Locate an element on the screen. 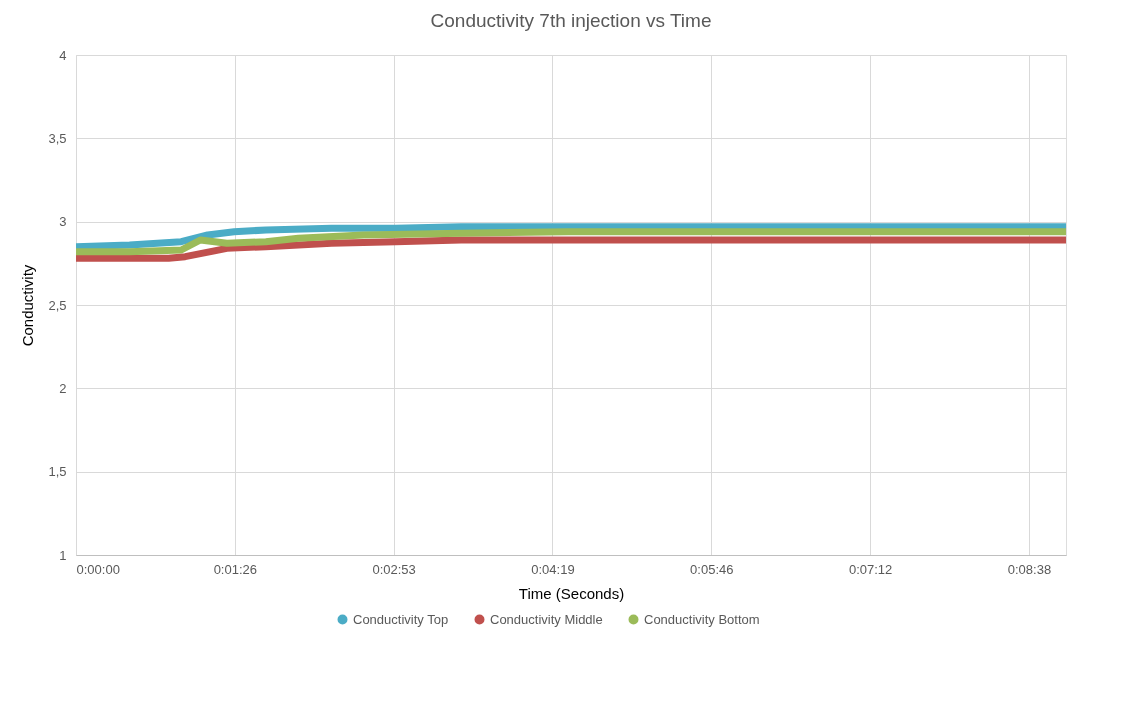 The height and width of the screenshot is (719, 1146). y-tick-label: 3,5 is located at coordinates (57, 138).